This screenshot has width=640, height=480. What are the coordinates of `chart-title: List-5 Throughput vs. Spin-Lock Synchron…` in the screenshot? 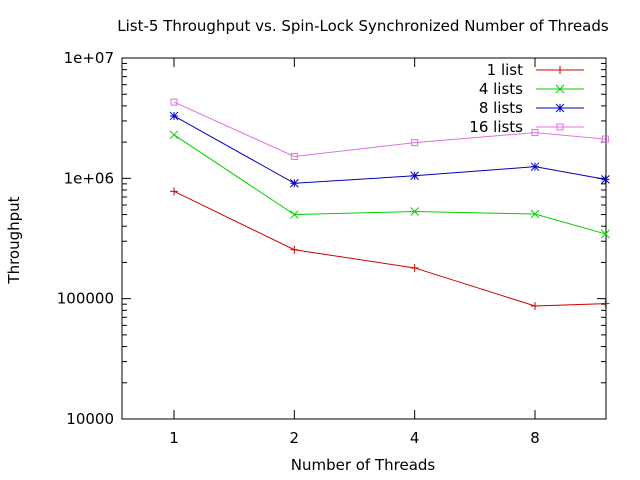 It's located at (363, 26).